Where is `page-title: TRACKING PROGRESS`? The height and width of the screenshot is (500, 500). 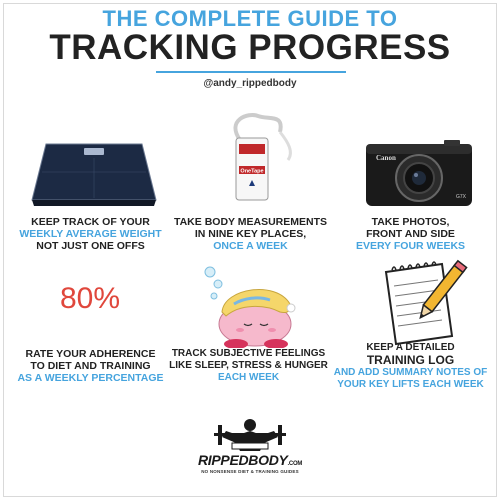
page-title: TRACKING PROGRESS is located at coordinates (250, 47).